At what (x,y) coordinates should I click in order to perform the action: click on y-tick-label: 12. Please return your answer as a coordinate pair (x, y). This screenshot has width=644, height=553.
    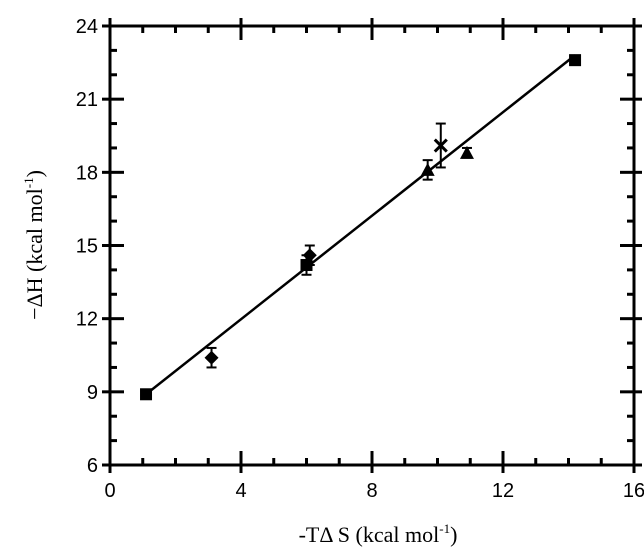
    Looking at the image, I should click on (87, 320).